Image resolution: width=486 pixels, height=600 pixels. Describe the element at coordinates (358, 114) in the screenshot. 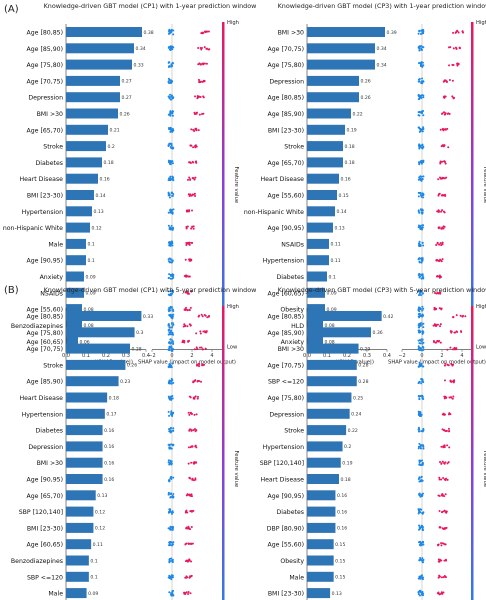

I see `bar-value-label: 0.22` at that location.